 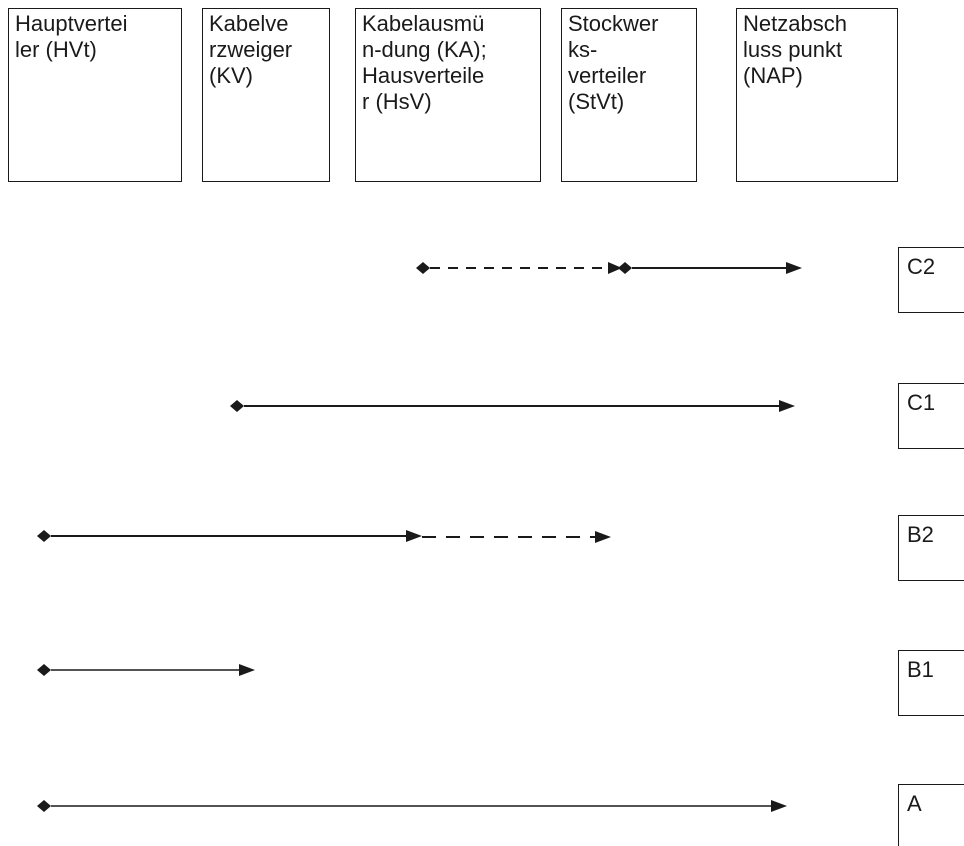 I want to click on header-box-kv: Kabelve rzweiger (KV), so click(x=266, y=95).